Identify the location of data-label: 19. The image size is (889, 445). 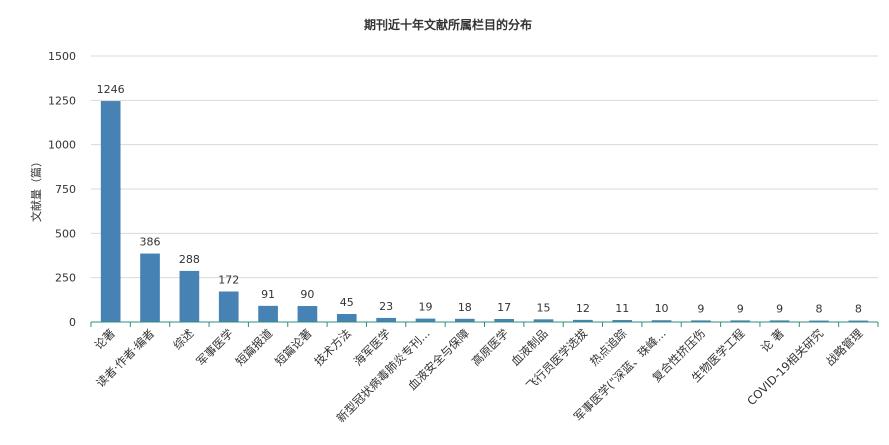
(425, 307).